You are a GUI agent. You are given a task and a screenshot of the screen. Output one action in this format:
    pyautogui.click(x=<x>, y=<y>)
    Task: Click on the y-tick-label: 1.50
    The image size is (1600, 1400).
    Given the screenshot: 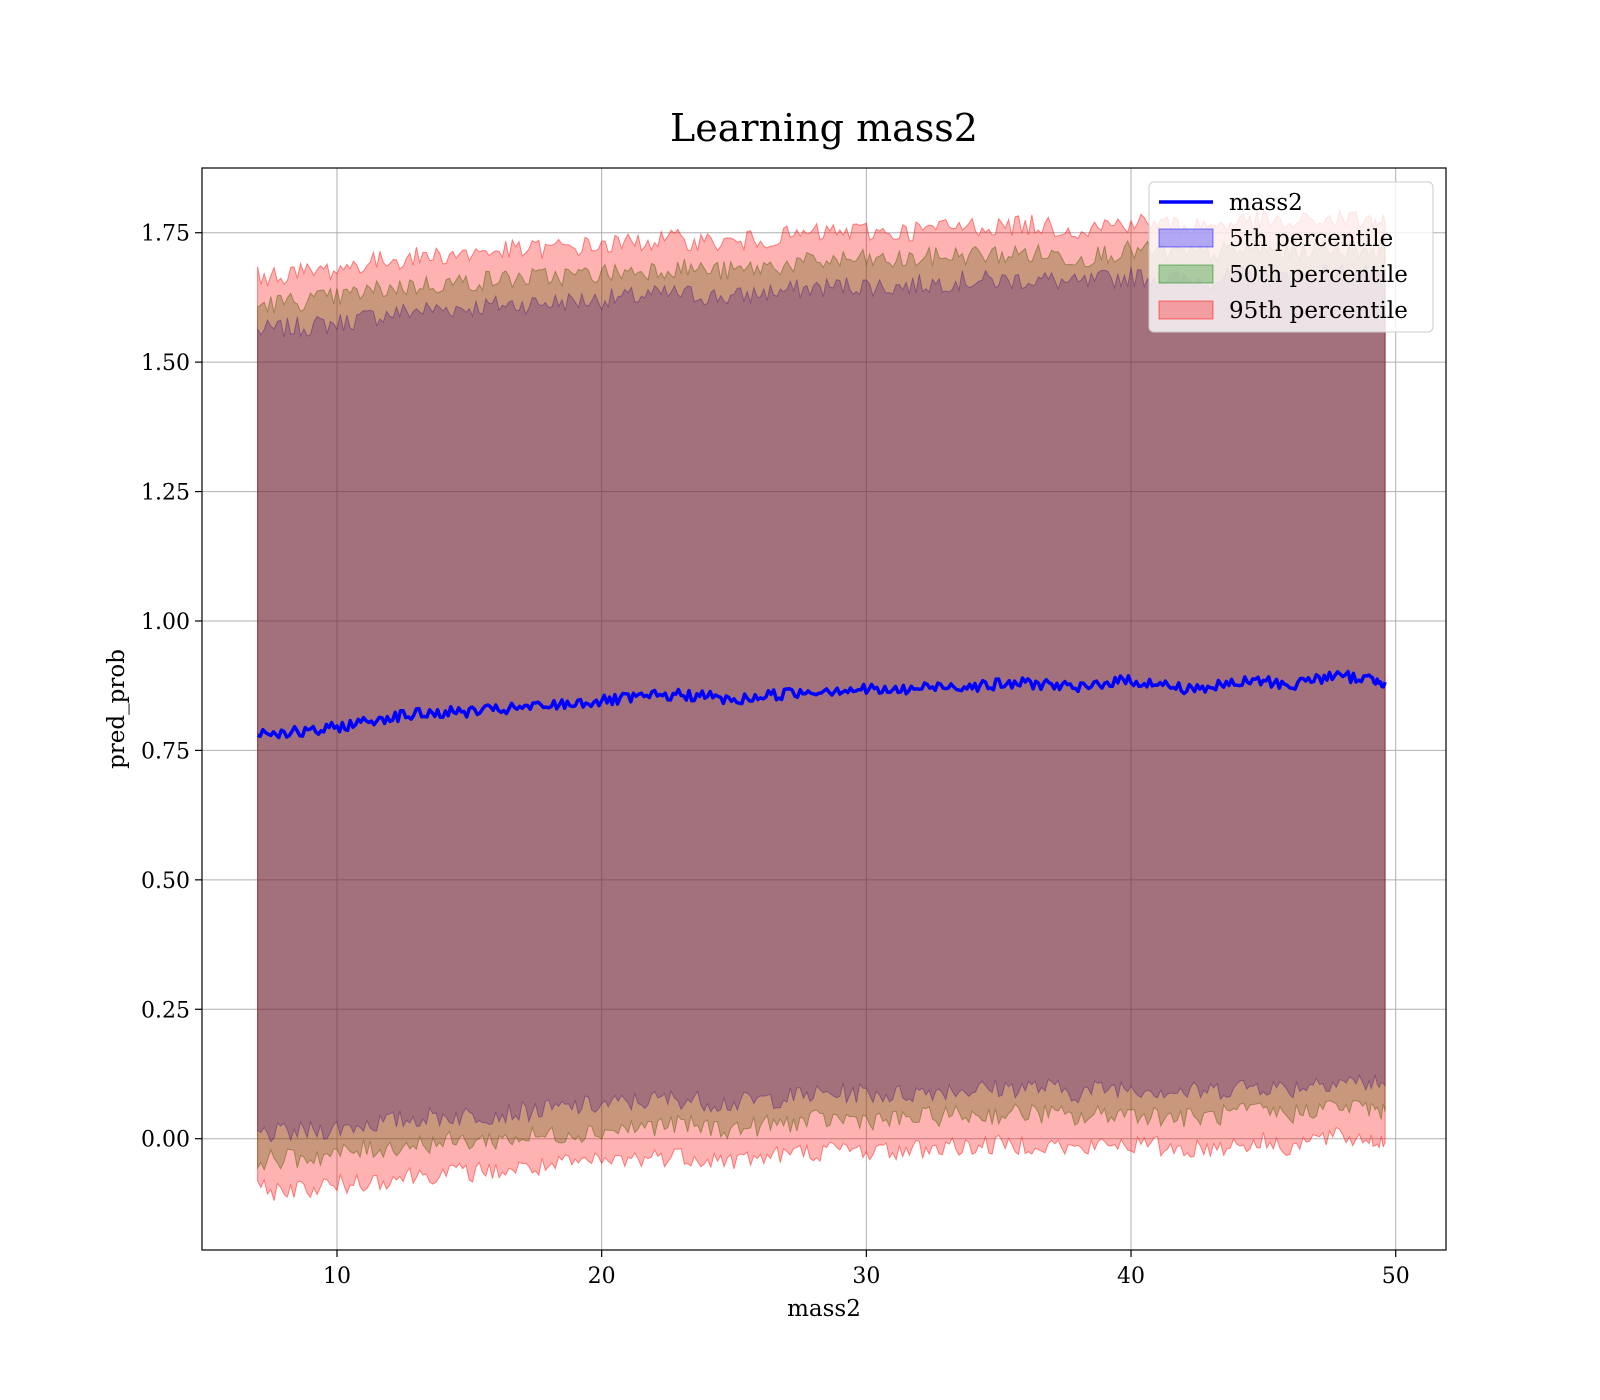 What is the action you would take?
    pyautogui.click(x=165, y=363)
    